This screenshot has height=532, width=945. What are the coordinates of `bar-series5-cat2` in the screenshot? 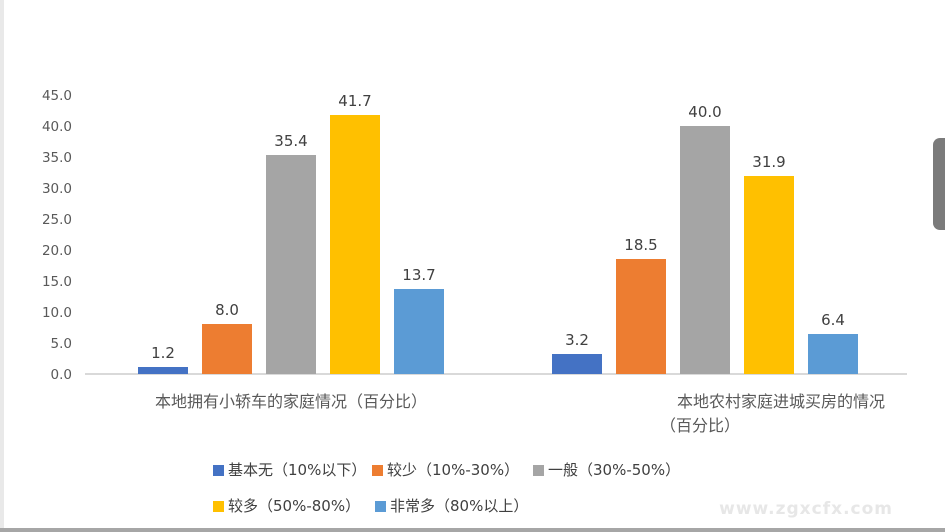 It's located at (833, 354).